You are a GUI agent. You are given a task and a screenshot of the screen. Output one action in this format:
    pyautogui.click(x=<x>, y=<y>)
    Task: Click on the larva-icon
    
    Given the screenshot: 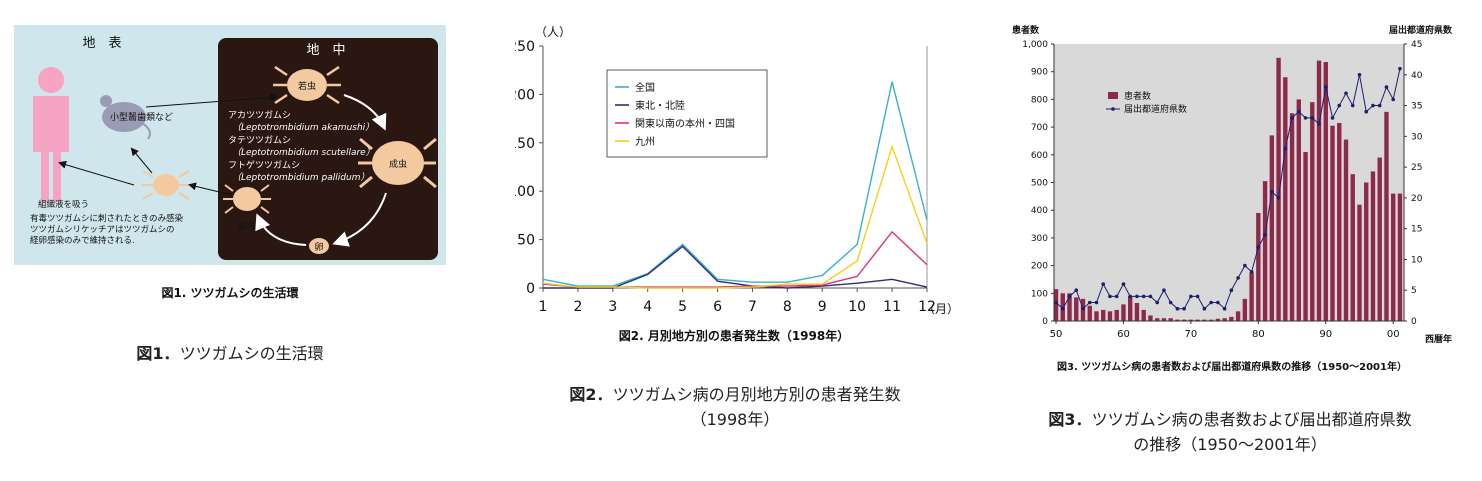 What is the action you would take?
    pyautogui.click(x=247, y=199)
    